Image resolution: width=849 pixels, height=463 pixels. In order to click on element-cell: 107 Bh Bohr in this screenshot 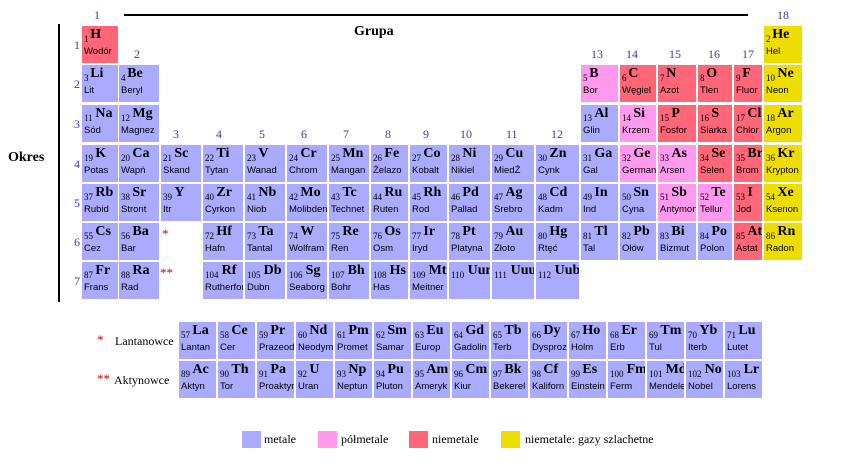, I will do `click(349, 280)`.